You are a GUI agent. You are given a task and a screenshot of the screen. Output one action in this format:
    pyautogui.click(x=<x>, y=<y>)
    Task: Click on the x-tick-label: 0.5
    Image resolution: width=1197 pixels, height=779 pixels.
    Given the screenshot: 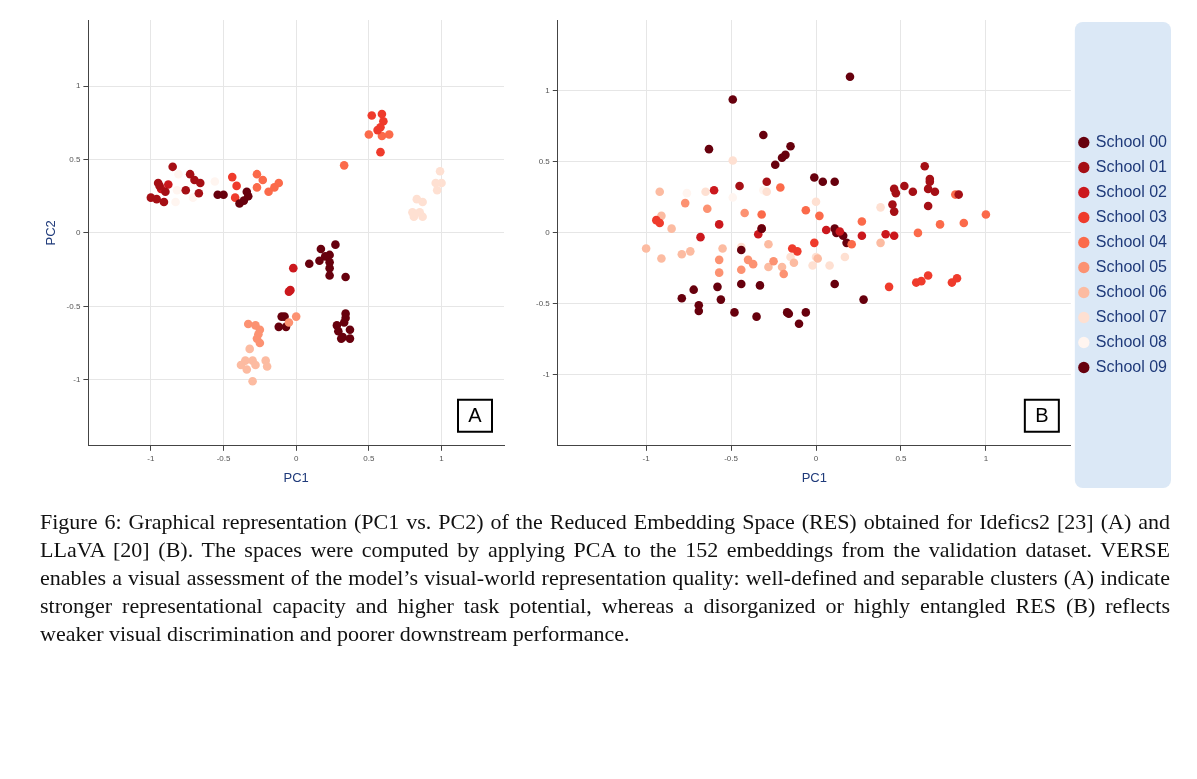 What is the action you would take?
    pyautogui.click(x=369, y=458)
    